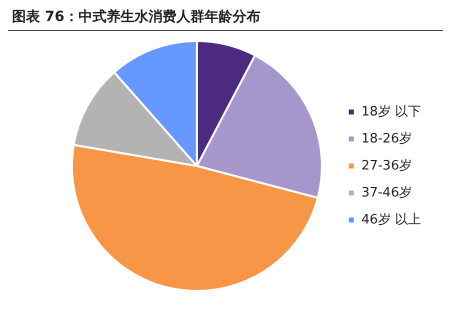 The width and height of the screenshot is (451, 329). I want to click on legend-label: 27-36岁, so click(386, 166).